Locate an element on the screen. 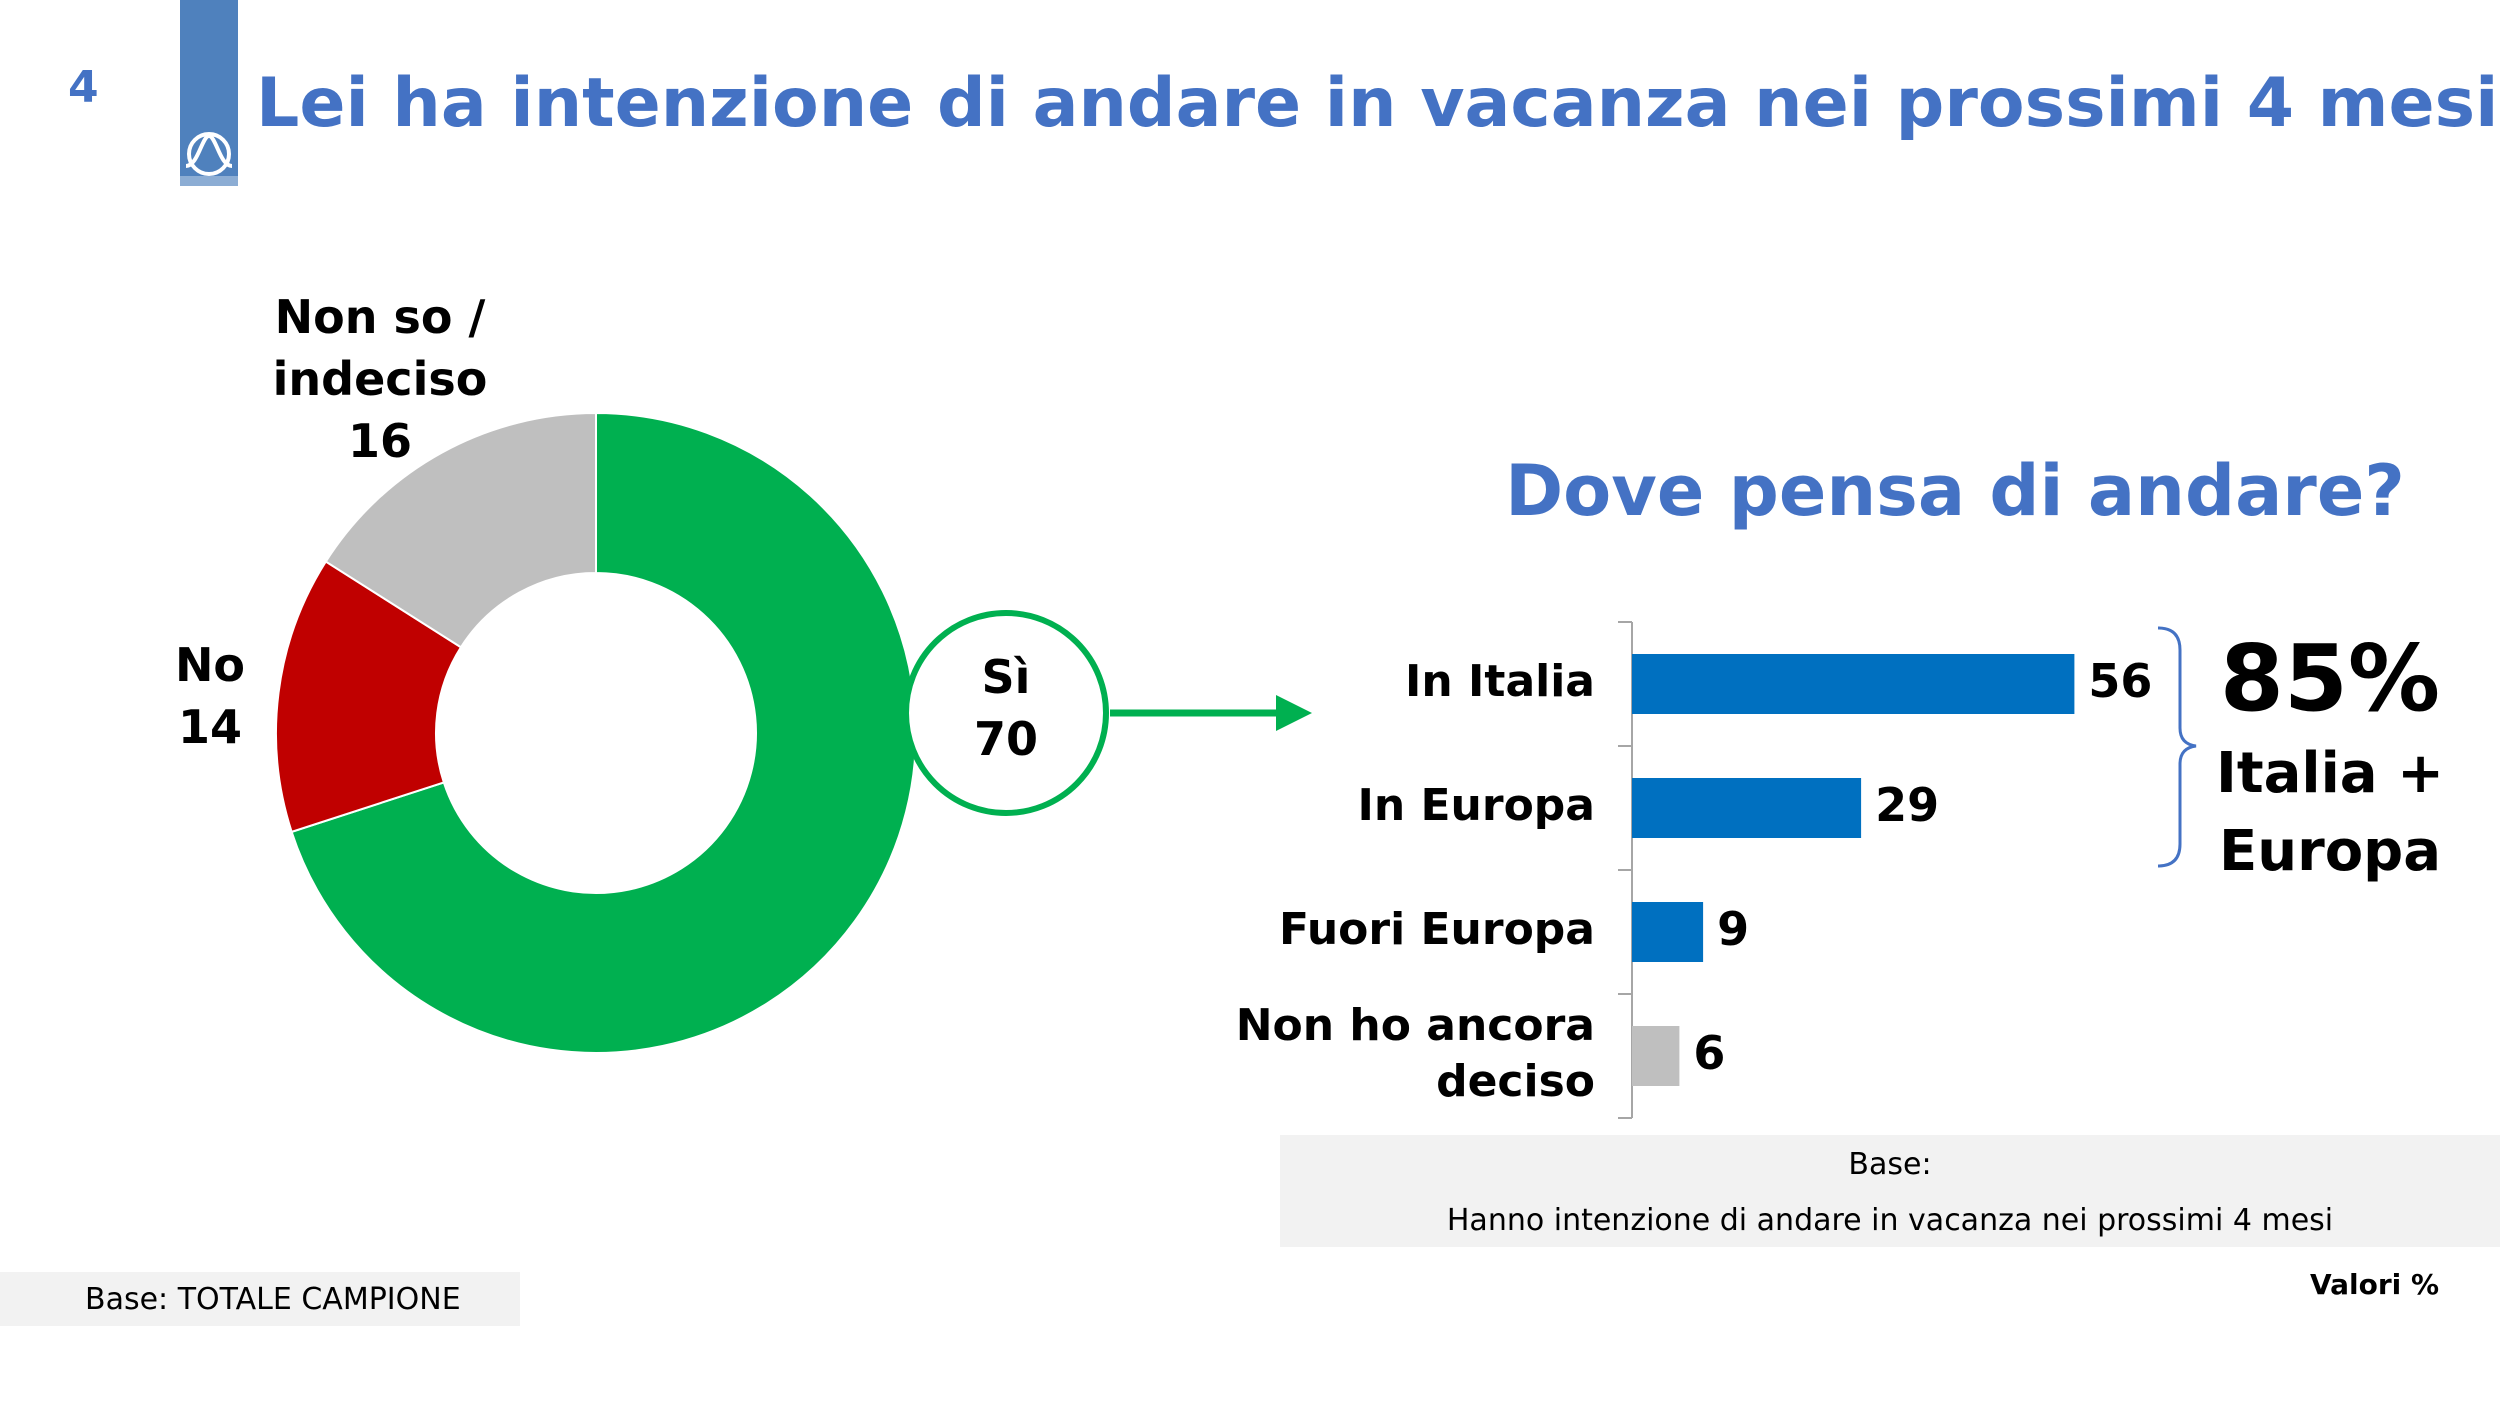 The width and height of the screenshot is (2500, 1406). donut-slice-undecided is located at coordinates (460, 530).